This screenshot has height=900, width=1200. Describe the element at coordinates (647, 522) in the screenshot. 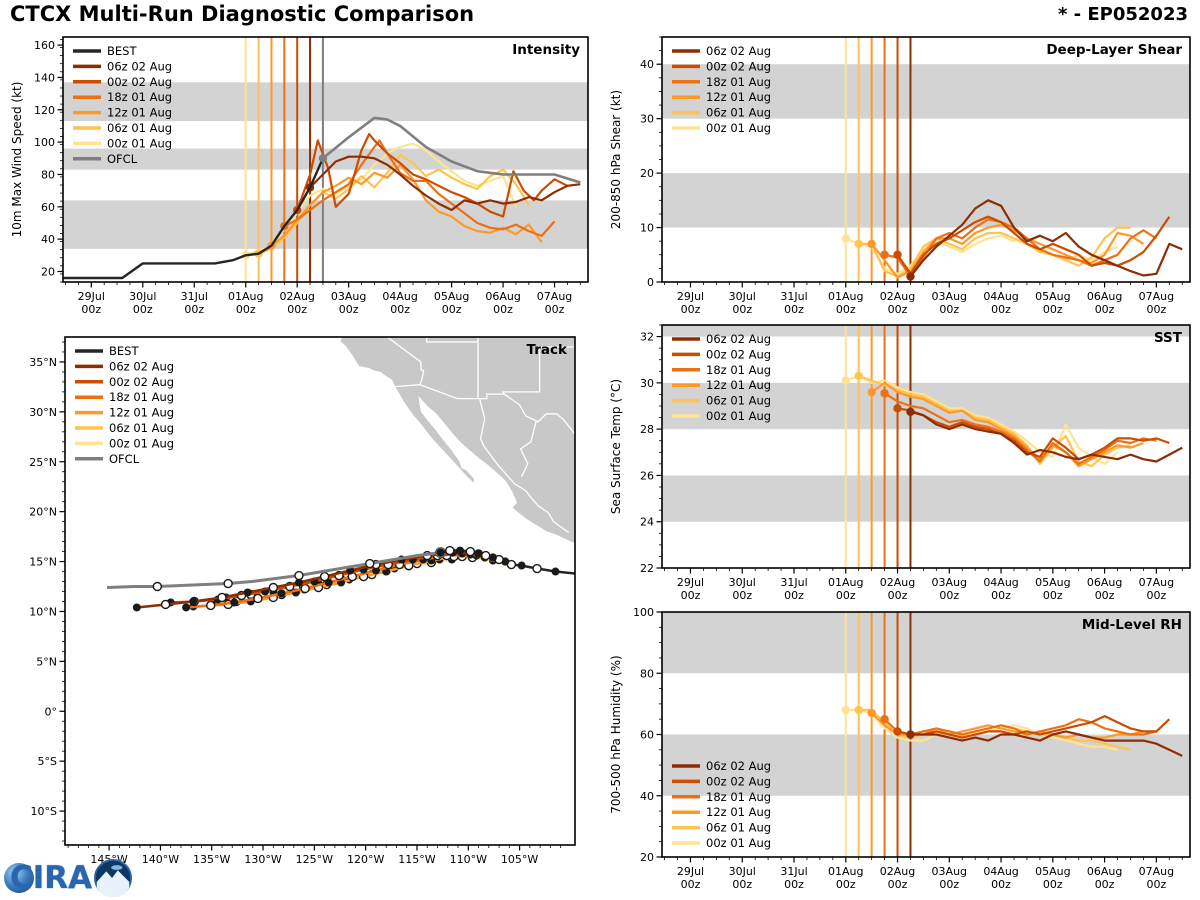

I see `svg-text: 24` at that location.